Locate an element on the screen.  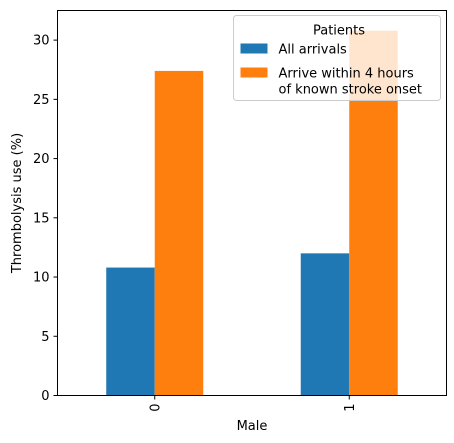
x-tick-label: 0 is located at coordinates (155, 408).